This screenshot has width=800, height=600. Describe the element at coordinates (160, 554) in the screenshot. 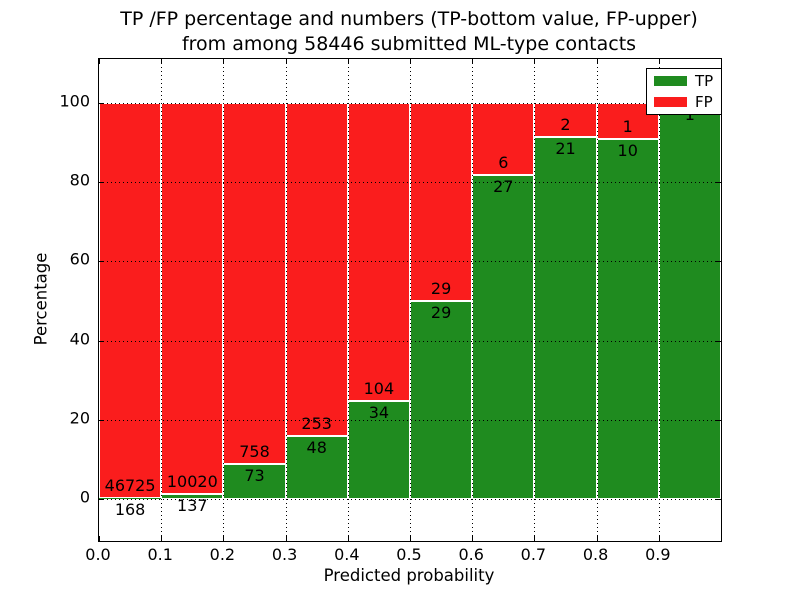

I see `x-tick-label: 0.1` at that location.